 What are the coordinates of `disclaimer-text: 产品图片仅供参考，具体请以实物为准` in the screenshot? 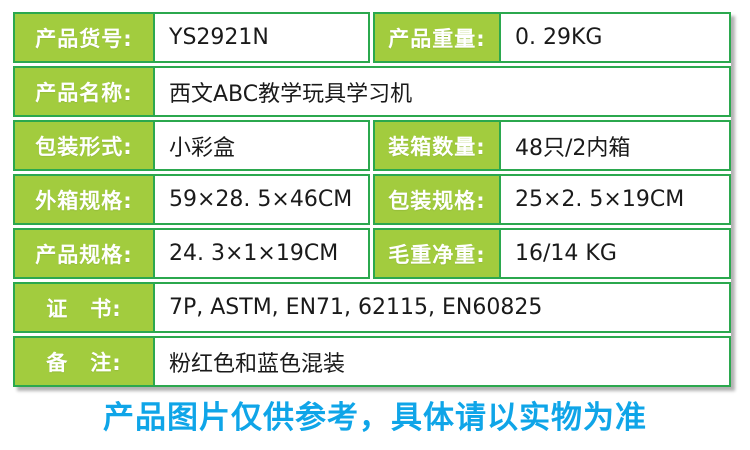 It's located at (375, 418).